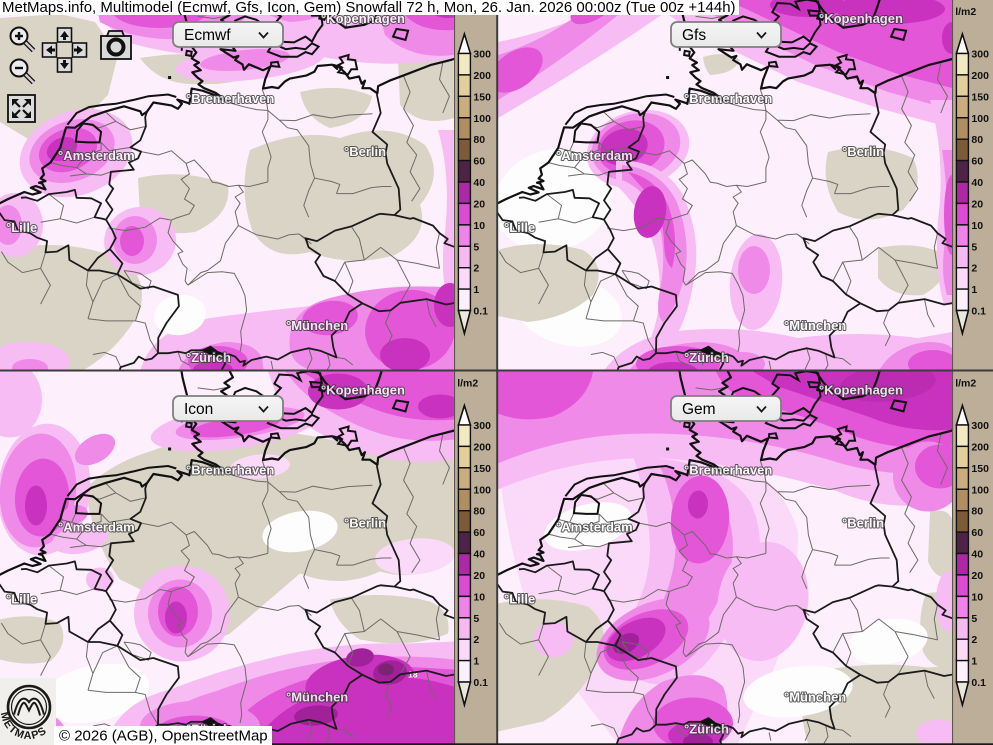 The width and height of the screenshot is (993, 745). Describe the element at coordinates (198, 409) in the screenshot. I see `svg-text: Icon` at that location.